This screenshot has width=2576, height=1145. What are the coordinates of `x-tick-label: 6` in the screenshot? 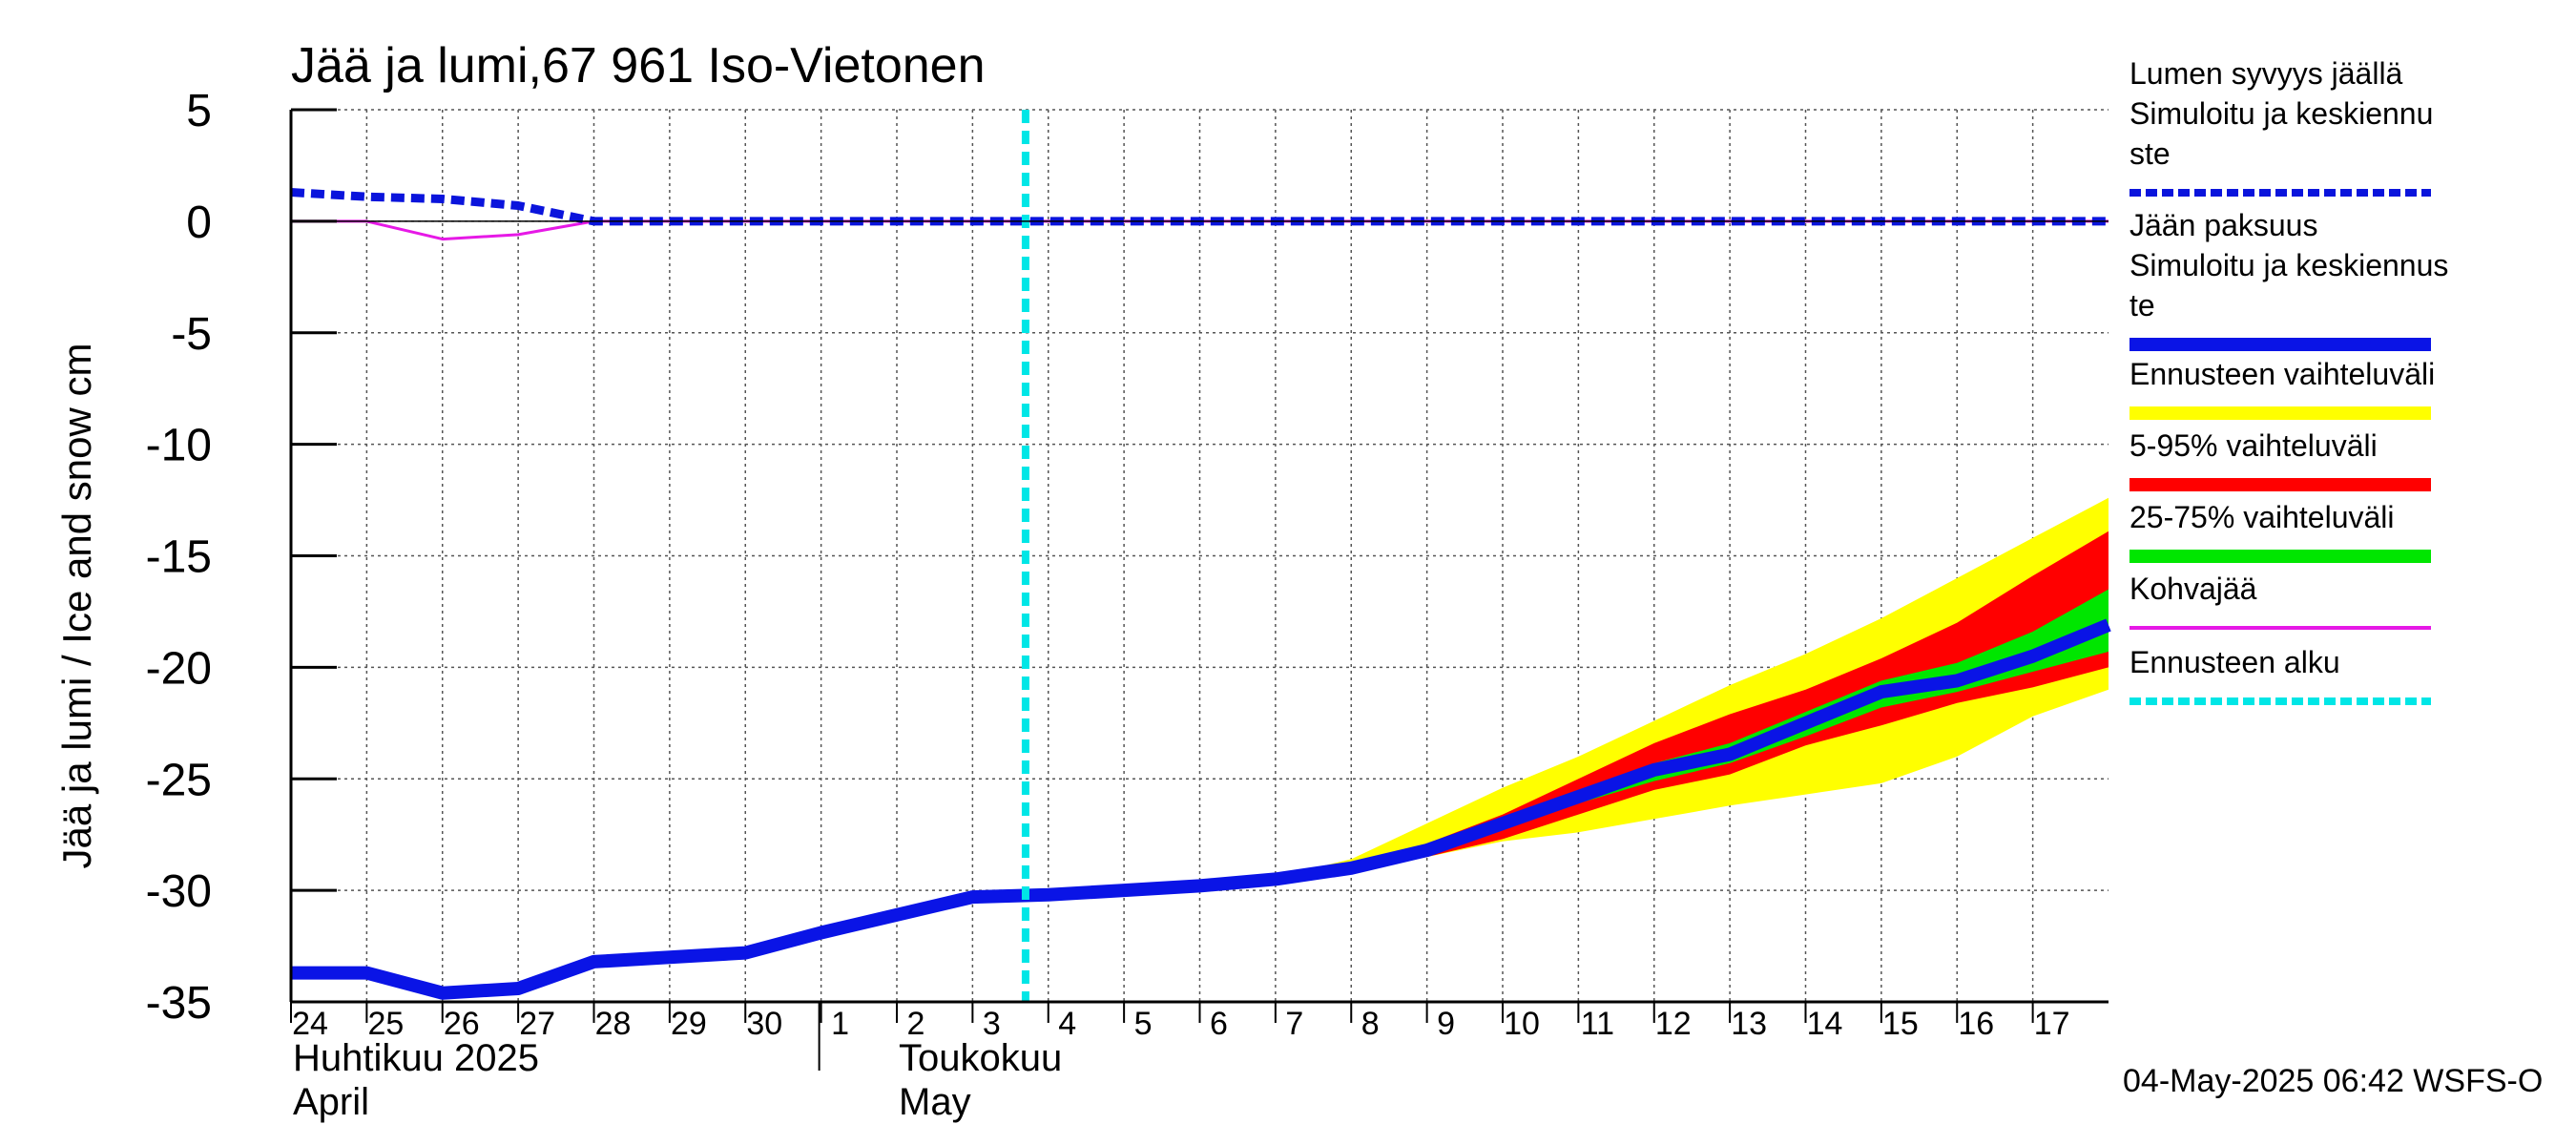 It's located at (1219, 1024).